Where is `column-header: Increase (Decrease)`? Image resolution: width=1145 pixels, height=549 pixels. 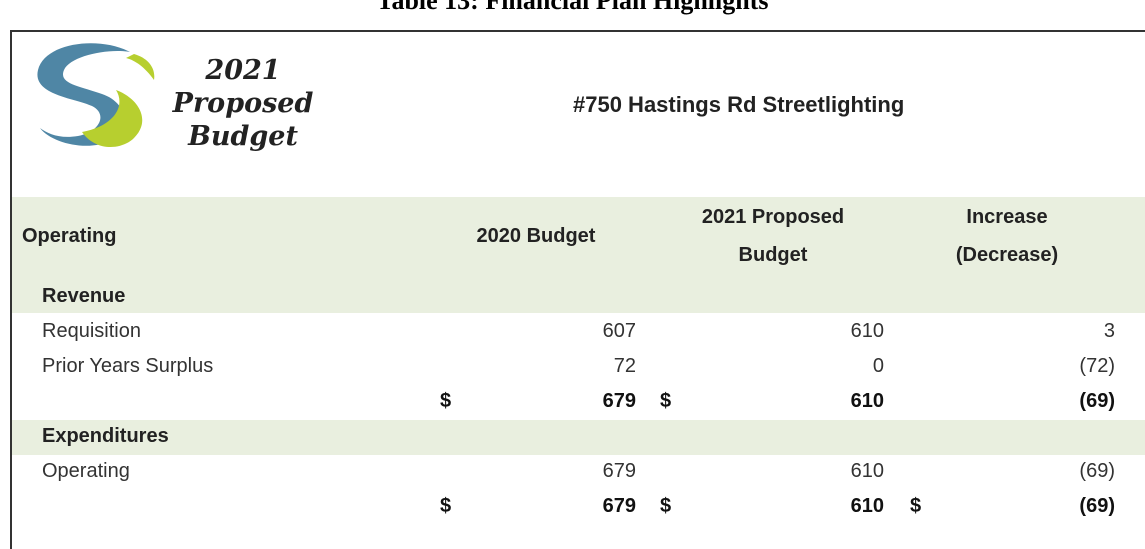 column-header: Increase (Decrease) is located at coordinates (1007, 236).